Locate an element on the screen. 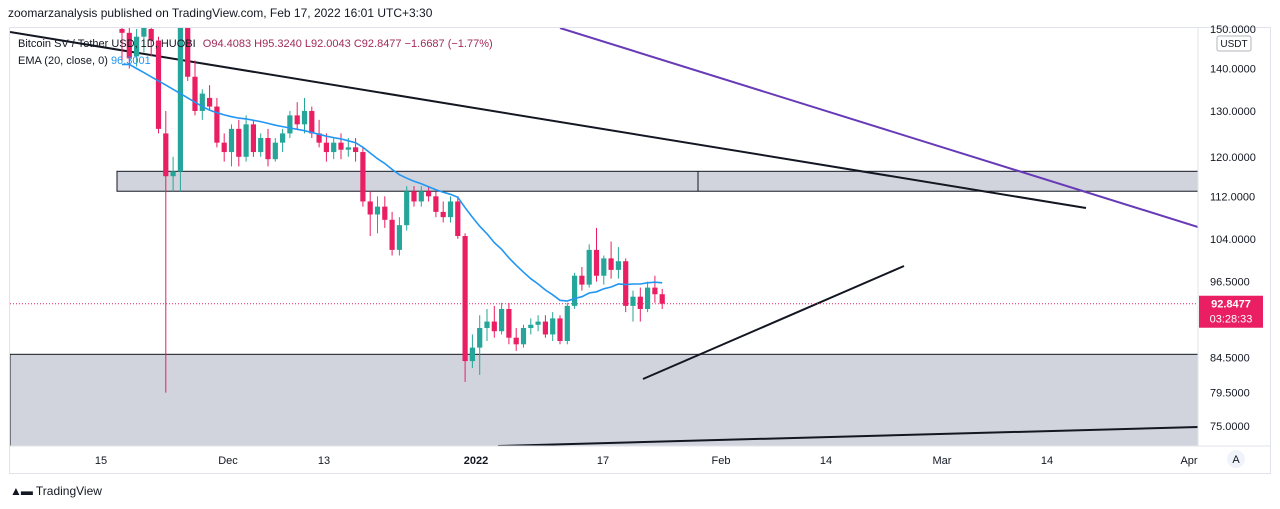  y-tick-label: 120.0000 is located at coordinates (1233, 158).